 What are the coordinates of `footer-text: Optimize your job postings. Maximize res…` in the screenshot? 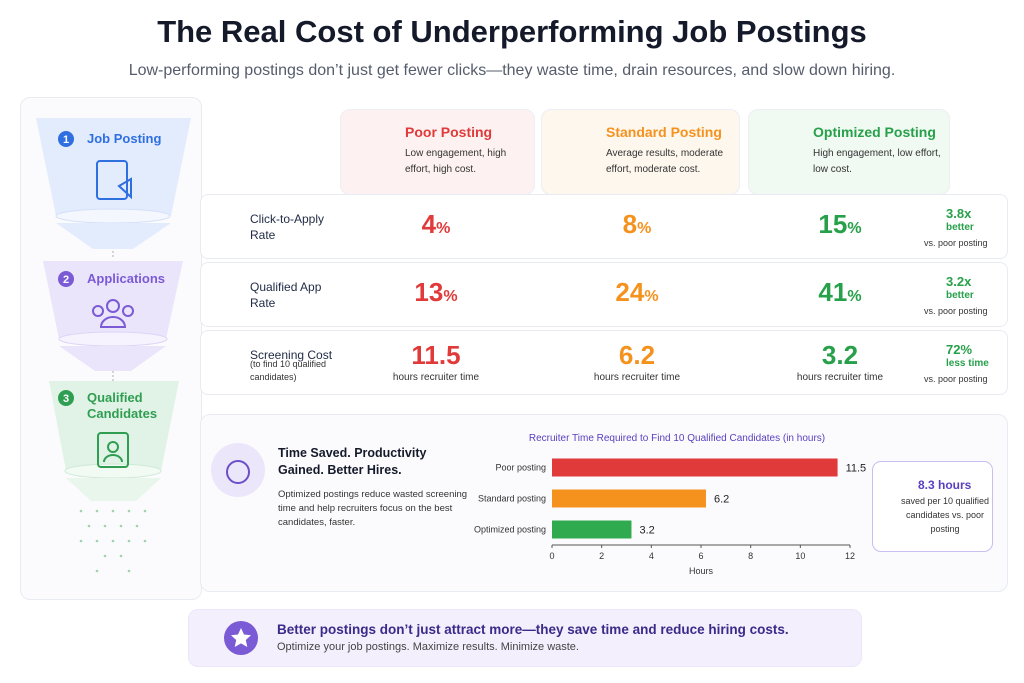 It's located at (428, 647).